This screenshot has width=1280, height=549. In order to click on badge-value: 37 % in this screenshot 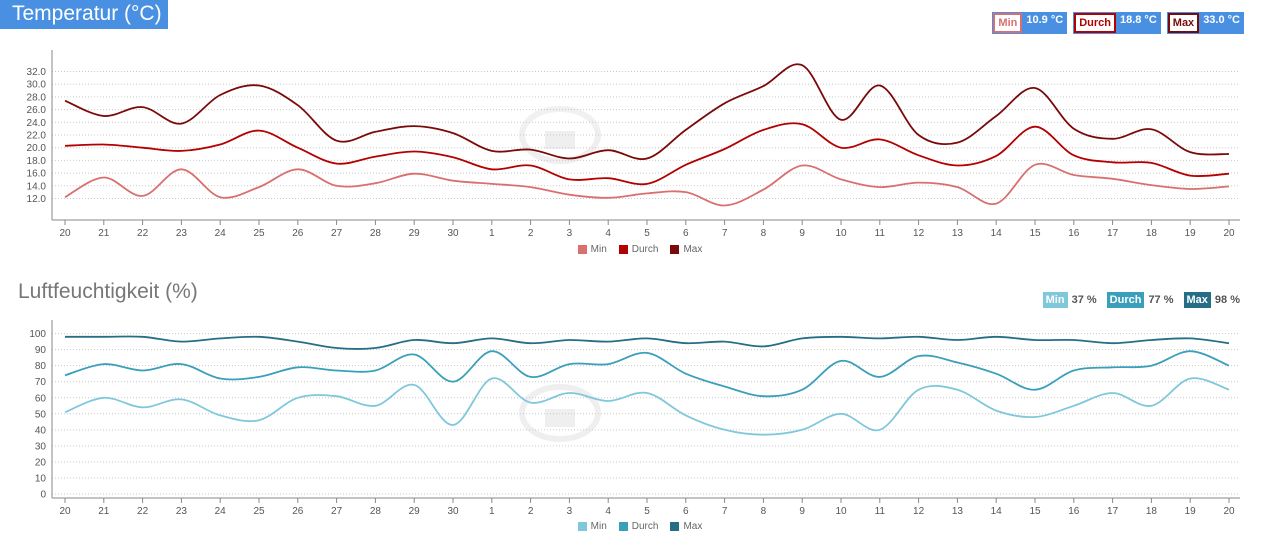, I will do `click(1084, 300)`.